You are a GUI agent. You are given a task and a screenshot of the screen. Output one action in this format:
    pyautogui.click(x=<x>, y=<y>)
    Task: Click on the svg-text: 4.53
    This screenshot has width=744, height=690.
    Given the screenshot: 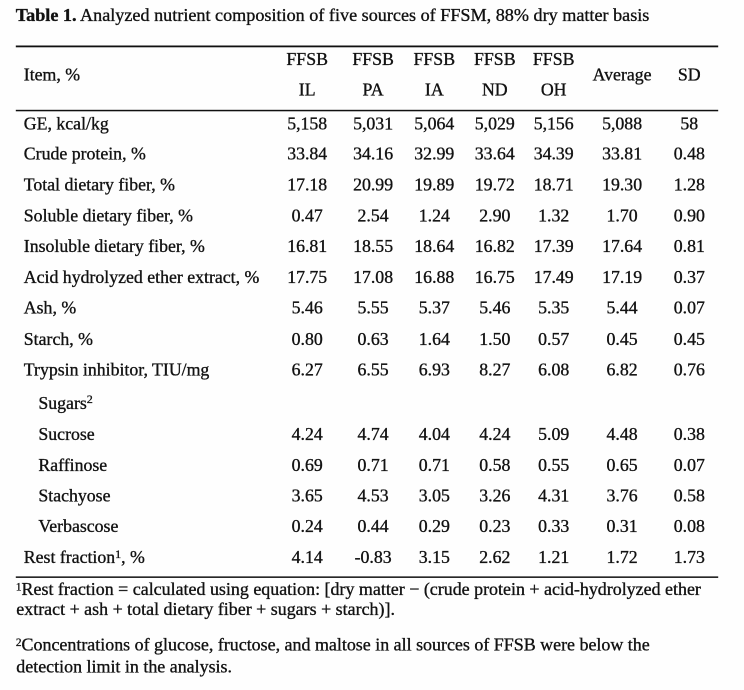 What is the action you would take?
    pyautogui.click(x=373, y=496)
    